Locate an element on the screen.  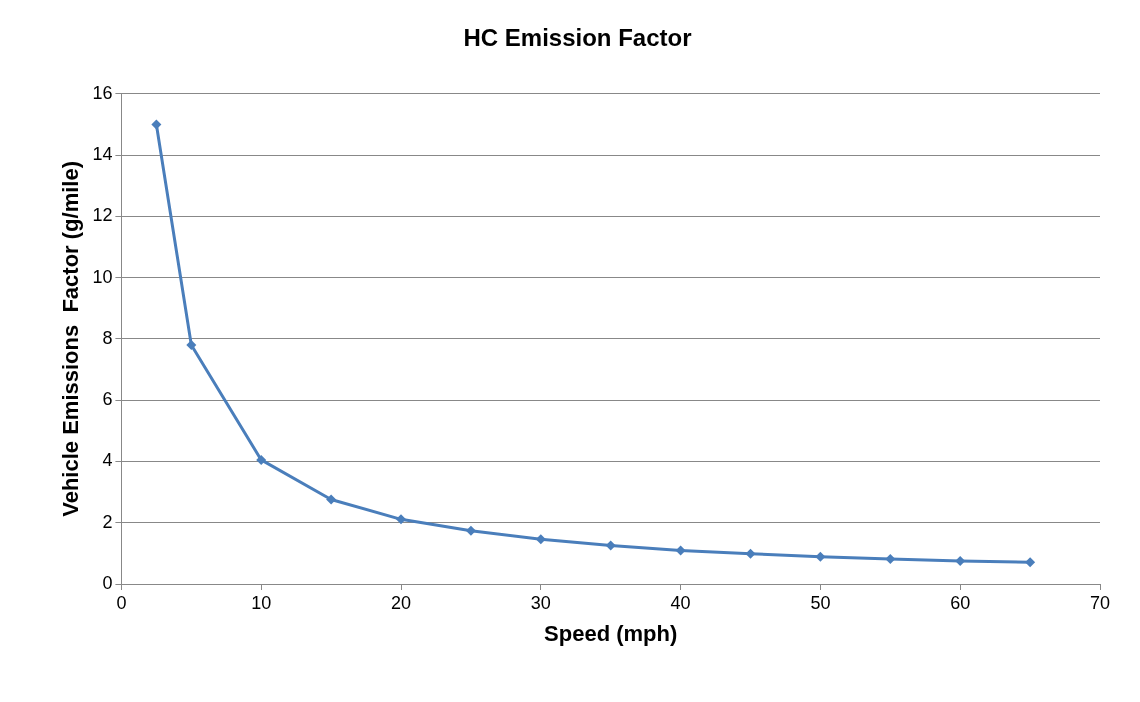
x-tick-label: 40 is located at coordinates (680, 602).